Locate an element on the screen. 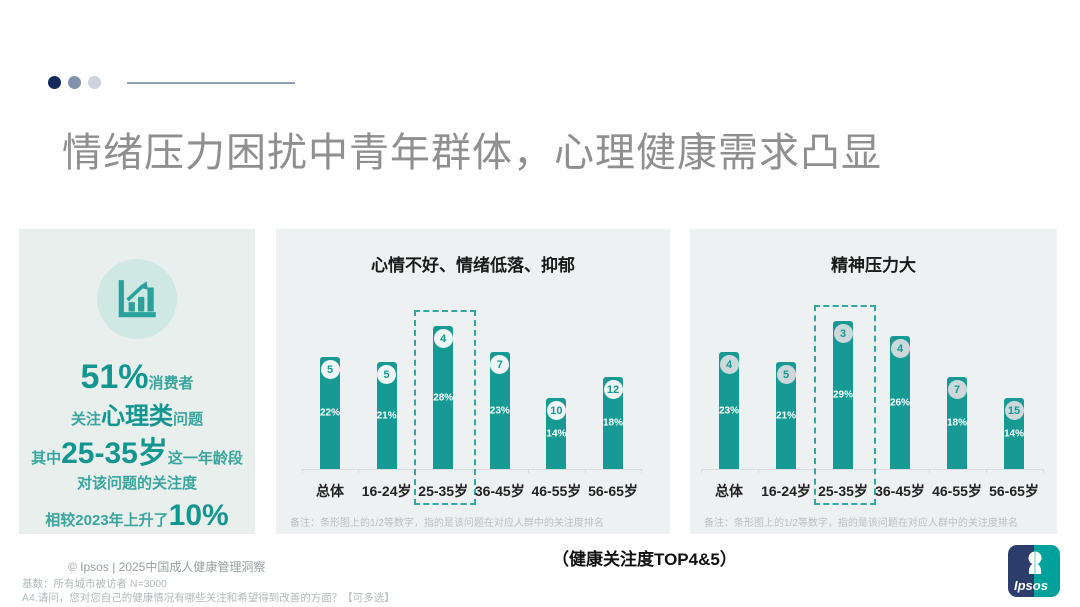  x-axis is located at coordinates (471, 469).